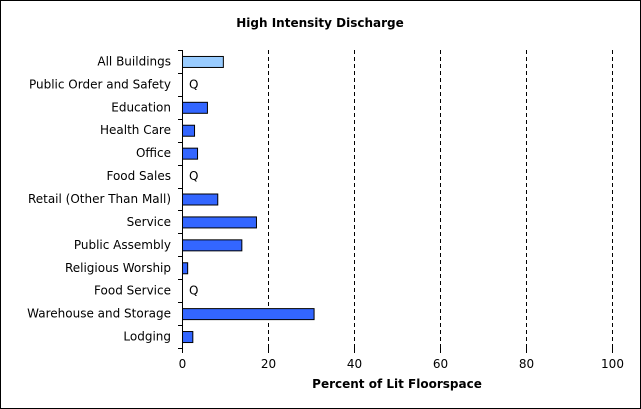 The height and width of the screenshot is (409, 641). What do you see at coordinates (135, 130) in the screenshot?
I see `category-label: Health Care` at bounding box center [135, 130].